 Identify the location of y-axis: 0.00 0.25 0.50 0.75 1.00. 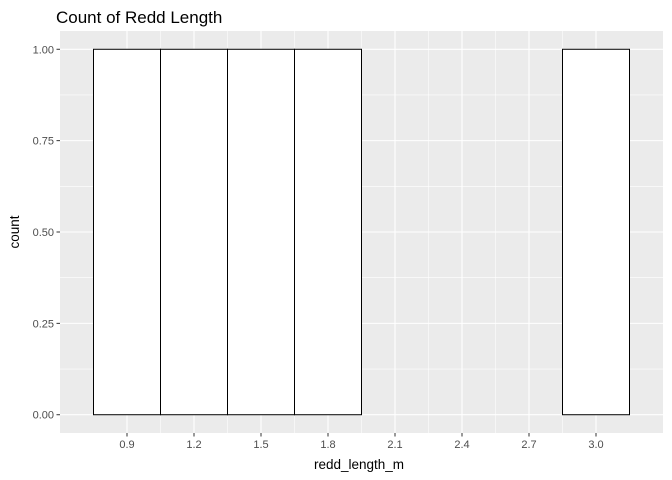
(46, 233).